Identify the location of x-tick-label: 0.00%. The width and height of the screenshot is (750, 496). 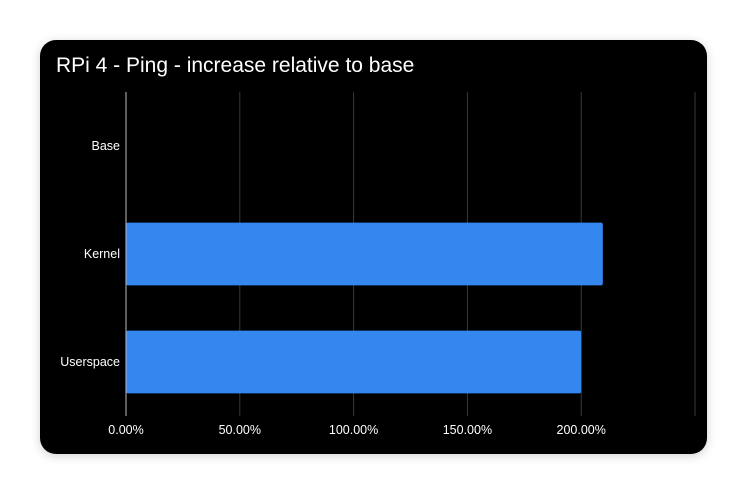
(125, 430).